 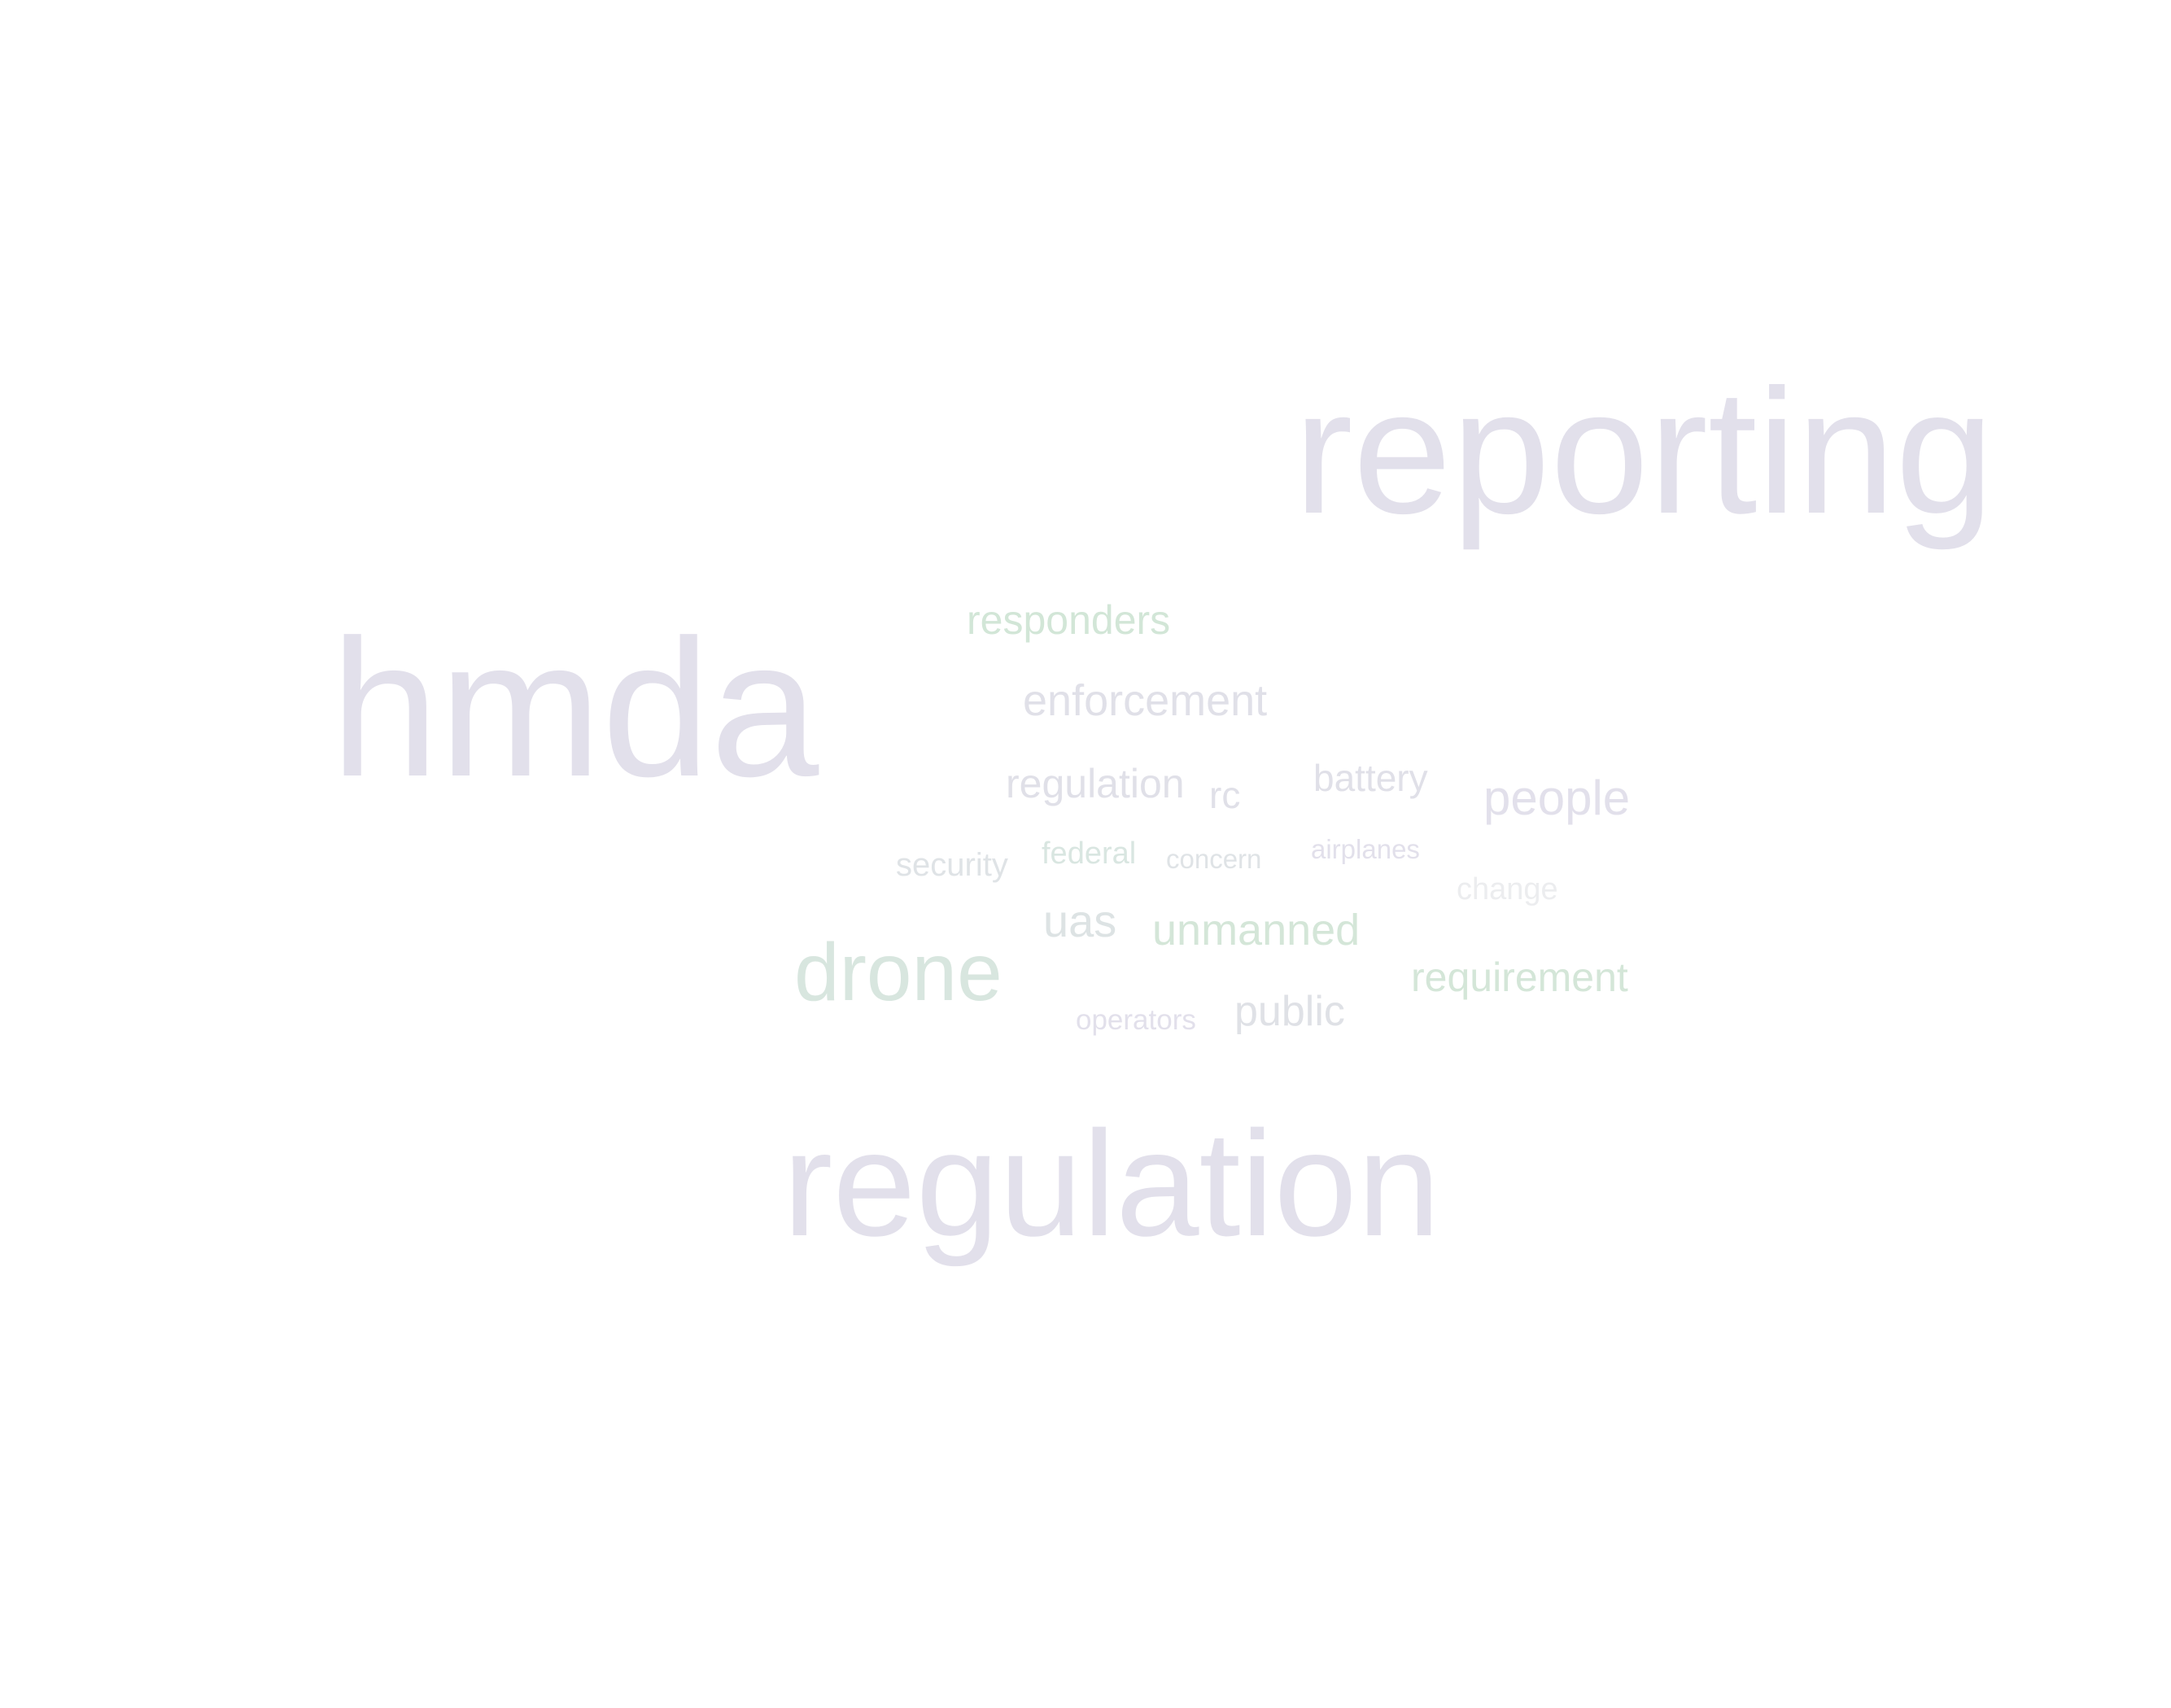 I want to click on word-change: change, so click(x=1507, y=889).